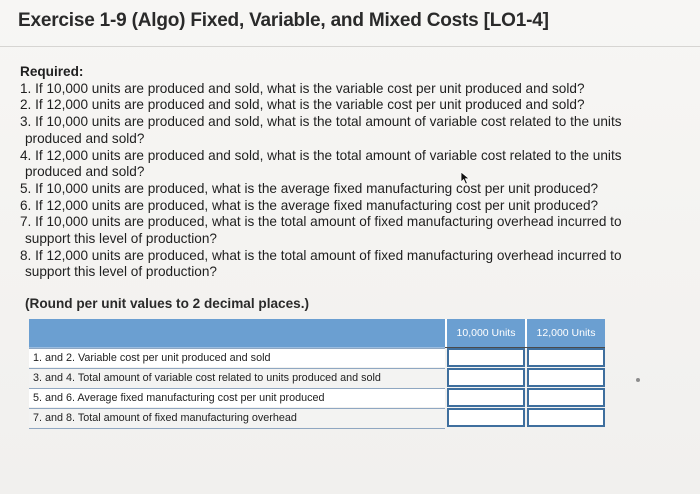 This screenshot has height=494, width=700. I want to click on column-header-12000-units: 12,000 Units, so click(565, 333).